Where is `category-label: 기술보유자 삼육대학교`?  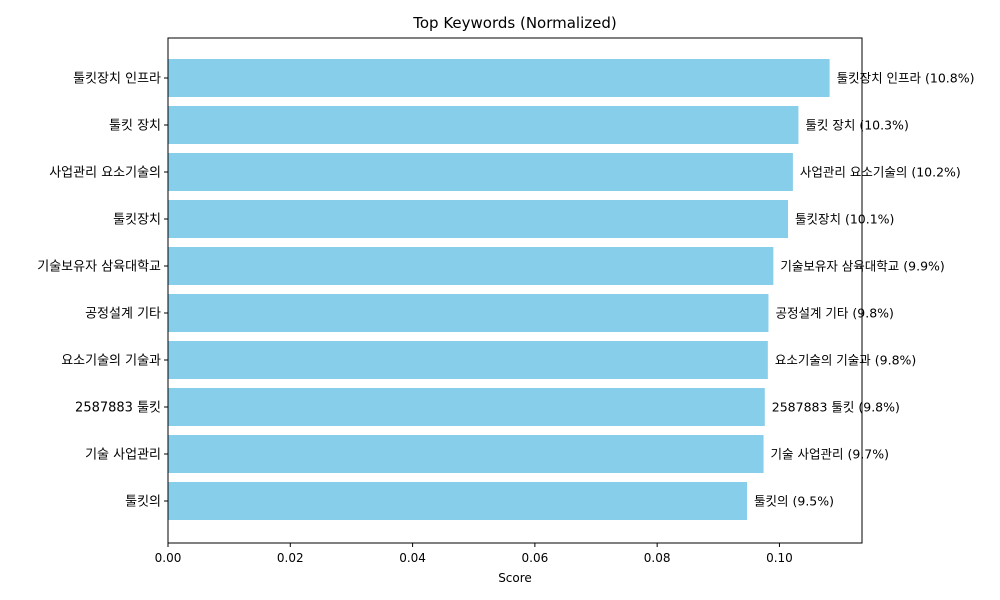
category-label: 기술보유자 삼육대학교 is located at coordinates (99, 267).